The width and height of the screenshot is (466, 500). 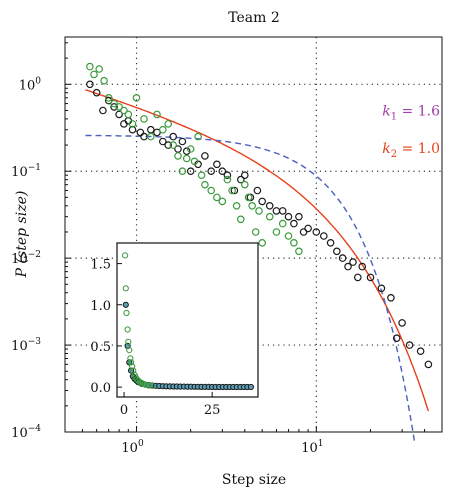 What do you see at coordinates (141, 444) in the screenshot?
I see `x-tick-exponent: 0` at bounding box center [141, 444].